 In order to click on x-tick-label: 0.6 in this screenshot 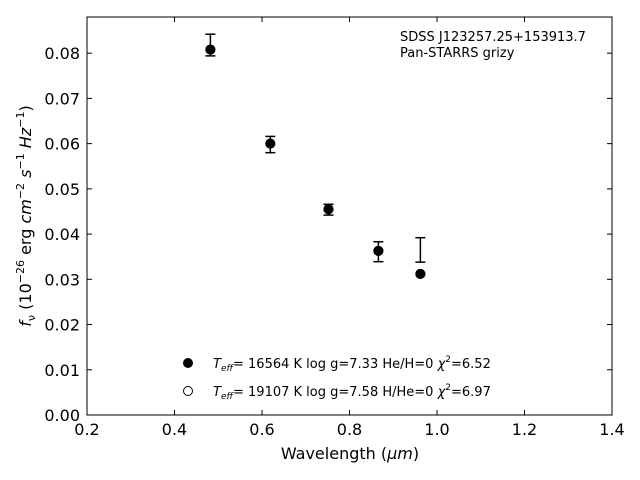, I will do `click(261, 429)`.